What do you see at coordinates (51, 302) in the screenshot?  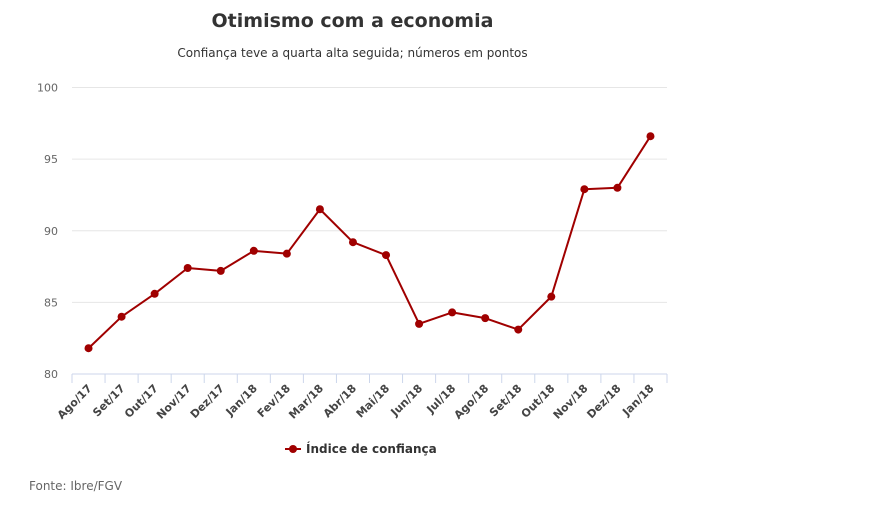 I see `y-tick-label: 85` at bounding box center [51, 302].